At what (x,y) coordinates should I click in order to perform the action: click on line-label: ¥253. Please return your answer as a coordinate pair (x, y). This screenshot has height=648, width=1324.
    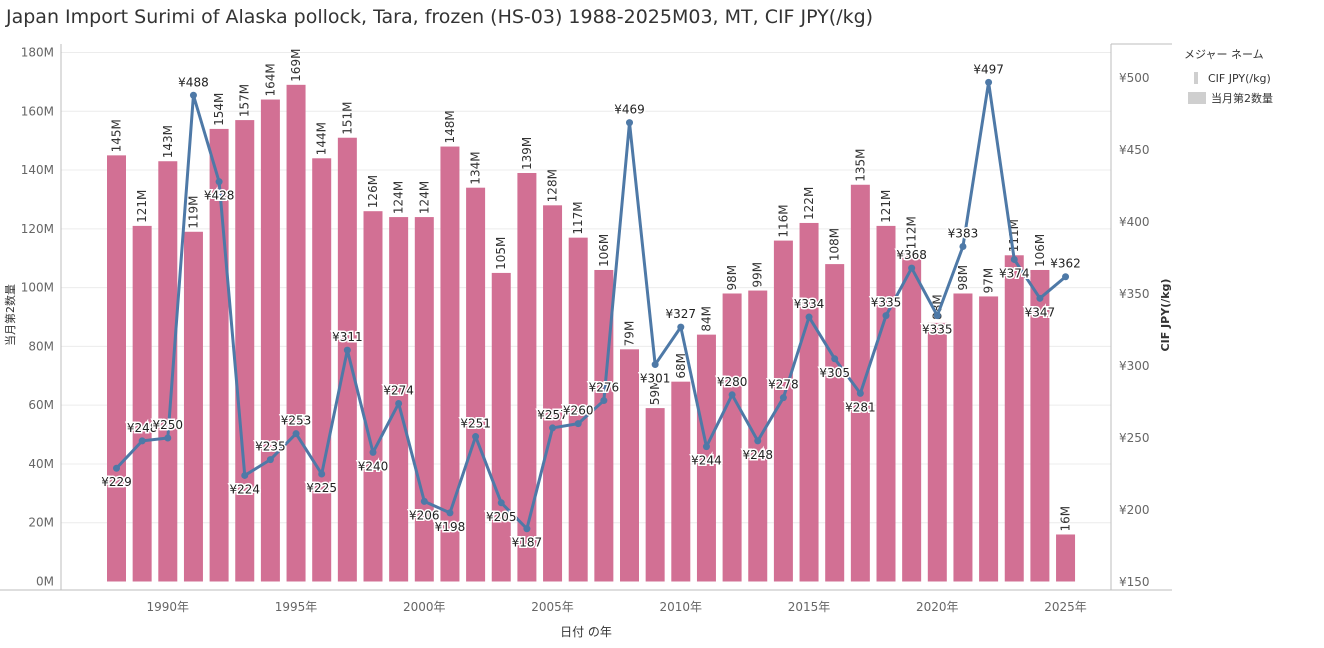
    Looking at the image, I should click on (296, 421).